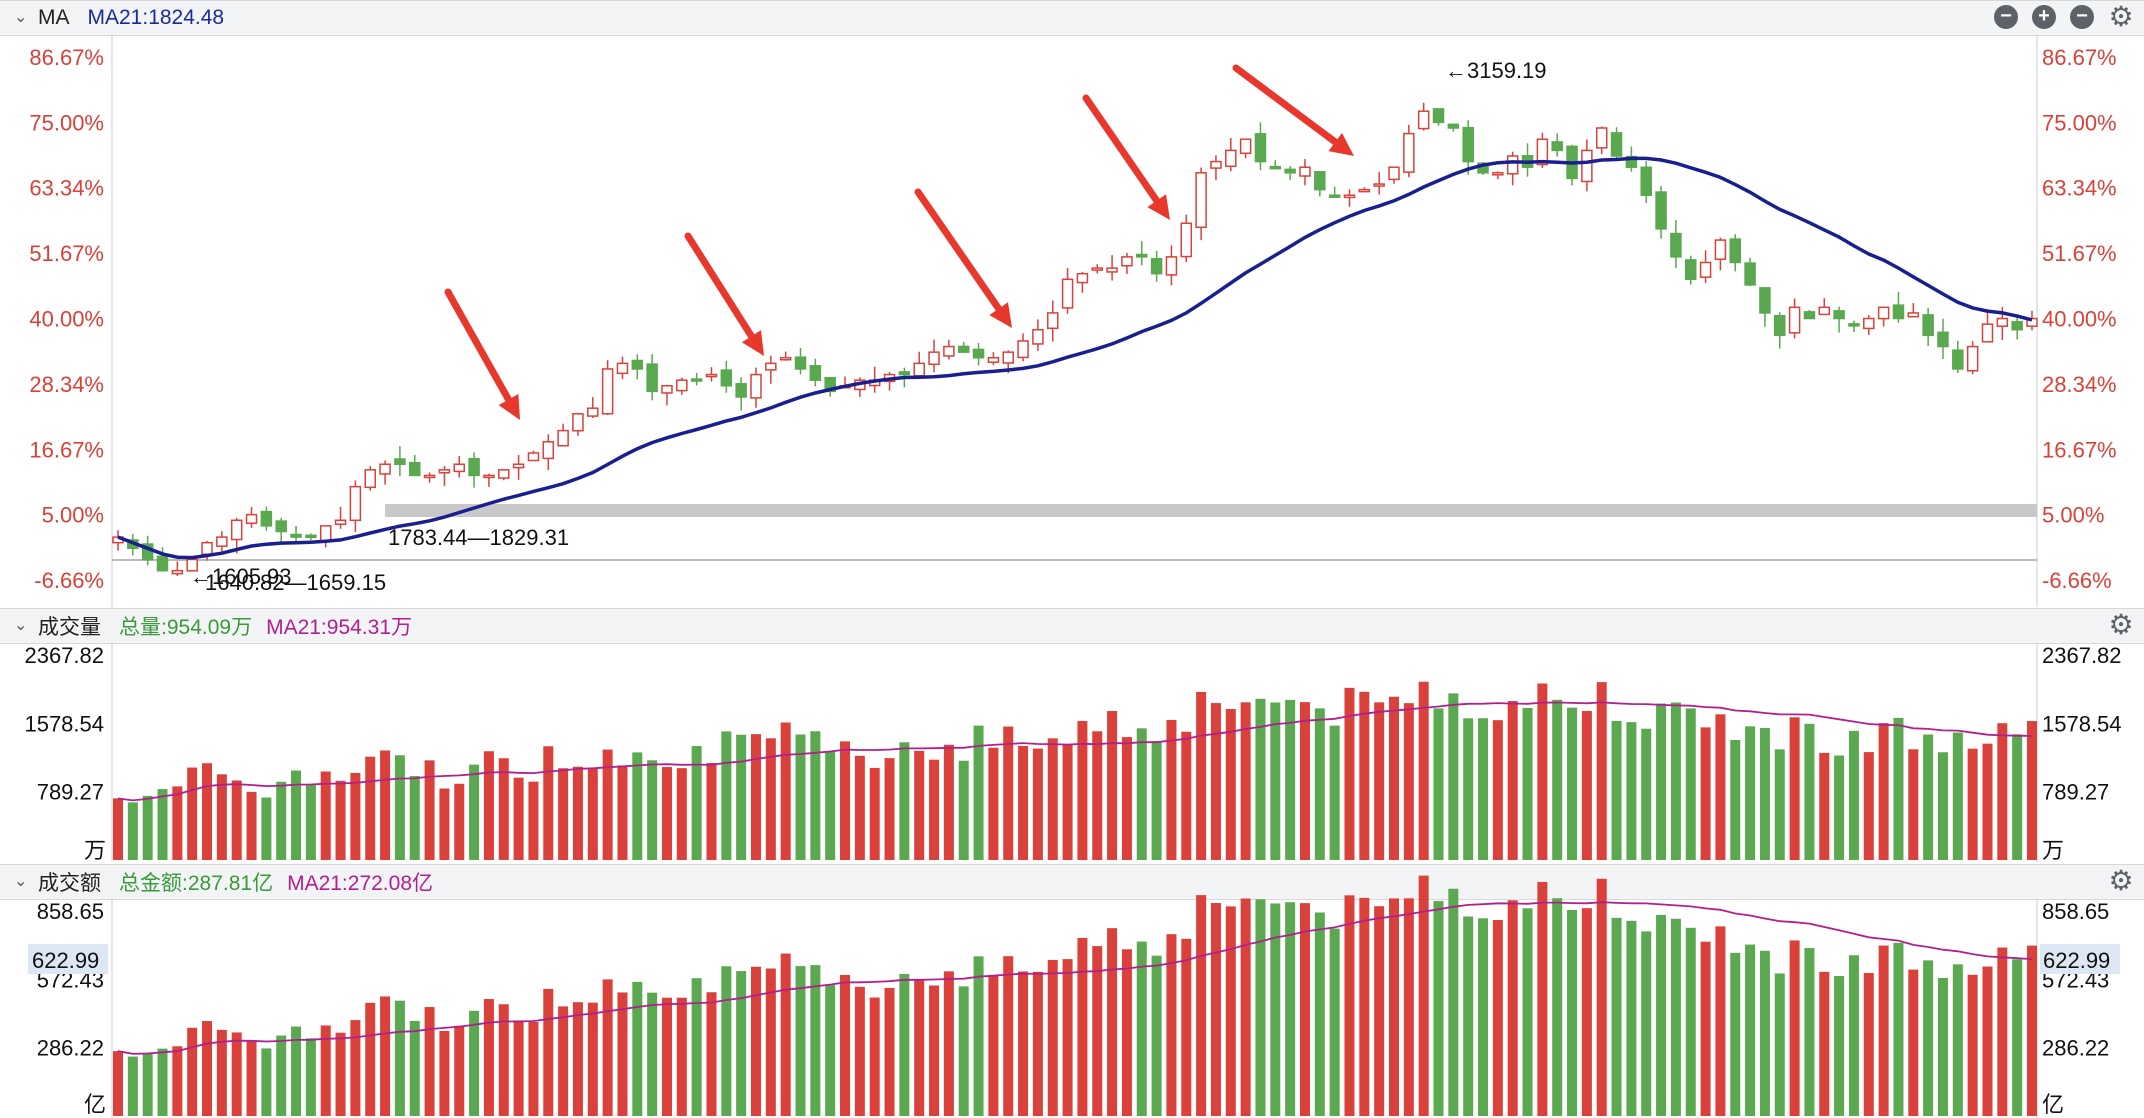 This screenshot has width=2144, height=1118. What do you see at coordinates (2075, 911) in the screenshot?
I see `axis-tick-right: 858.65` at bounding box center [2075, 911].